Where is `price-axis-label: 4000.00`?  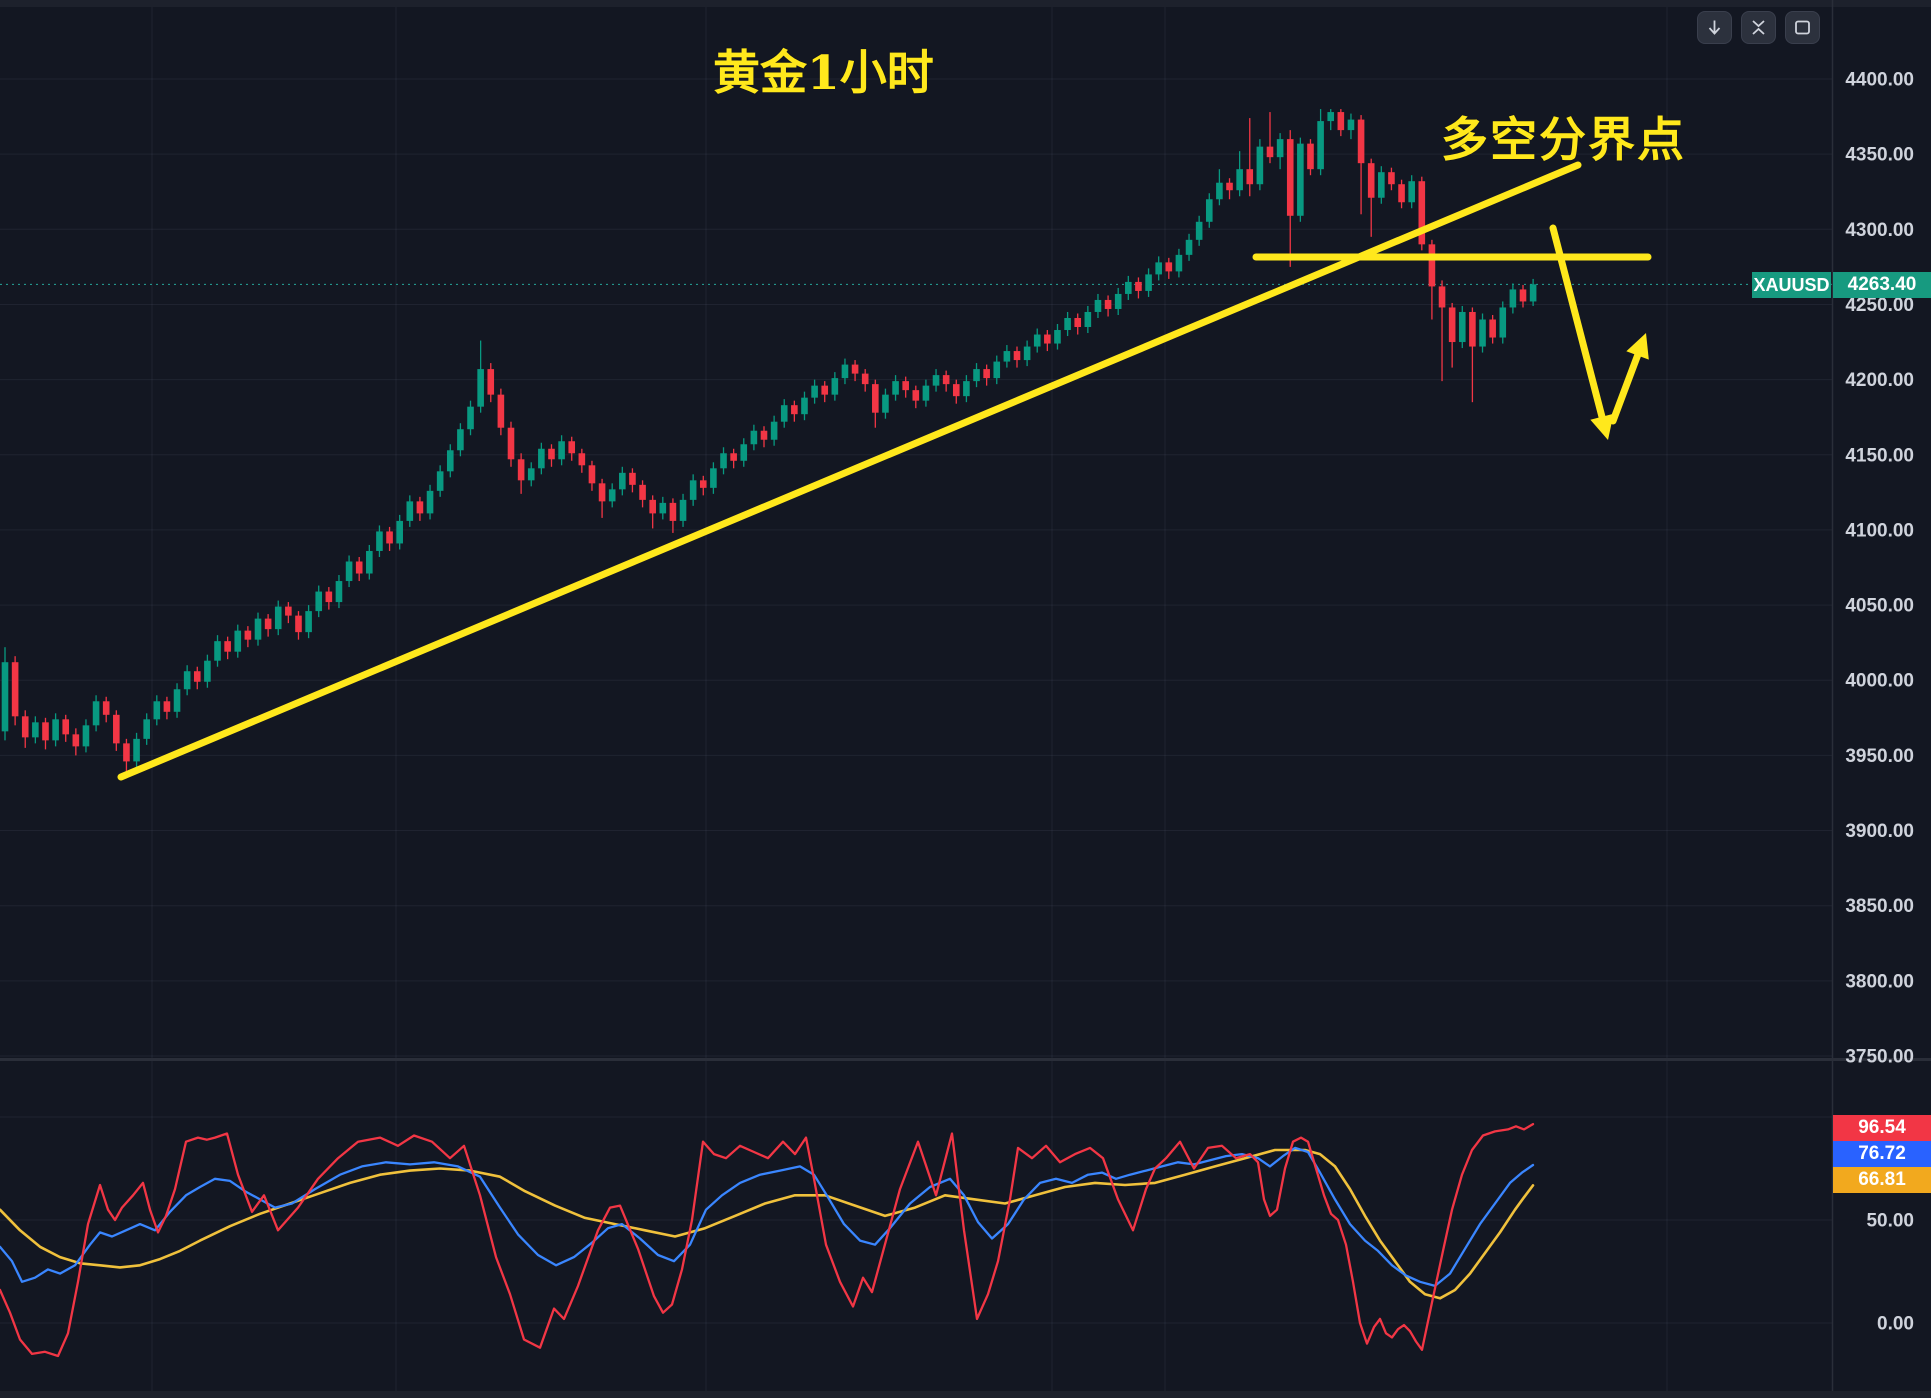
price-axis-label: 4000.00 is located at coordinates (1879, 681).